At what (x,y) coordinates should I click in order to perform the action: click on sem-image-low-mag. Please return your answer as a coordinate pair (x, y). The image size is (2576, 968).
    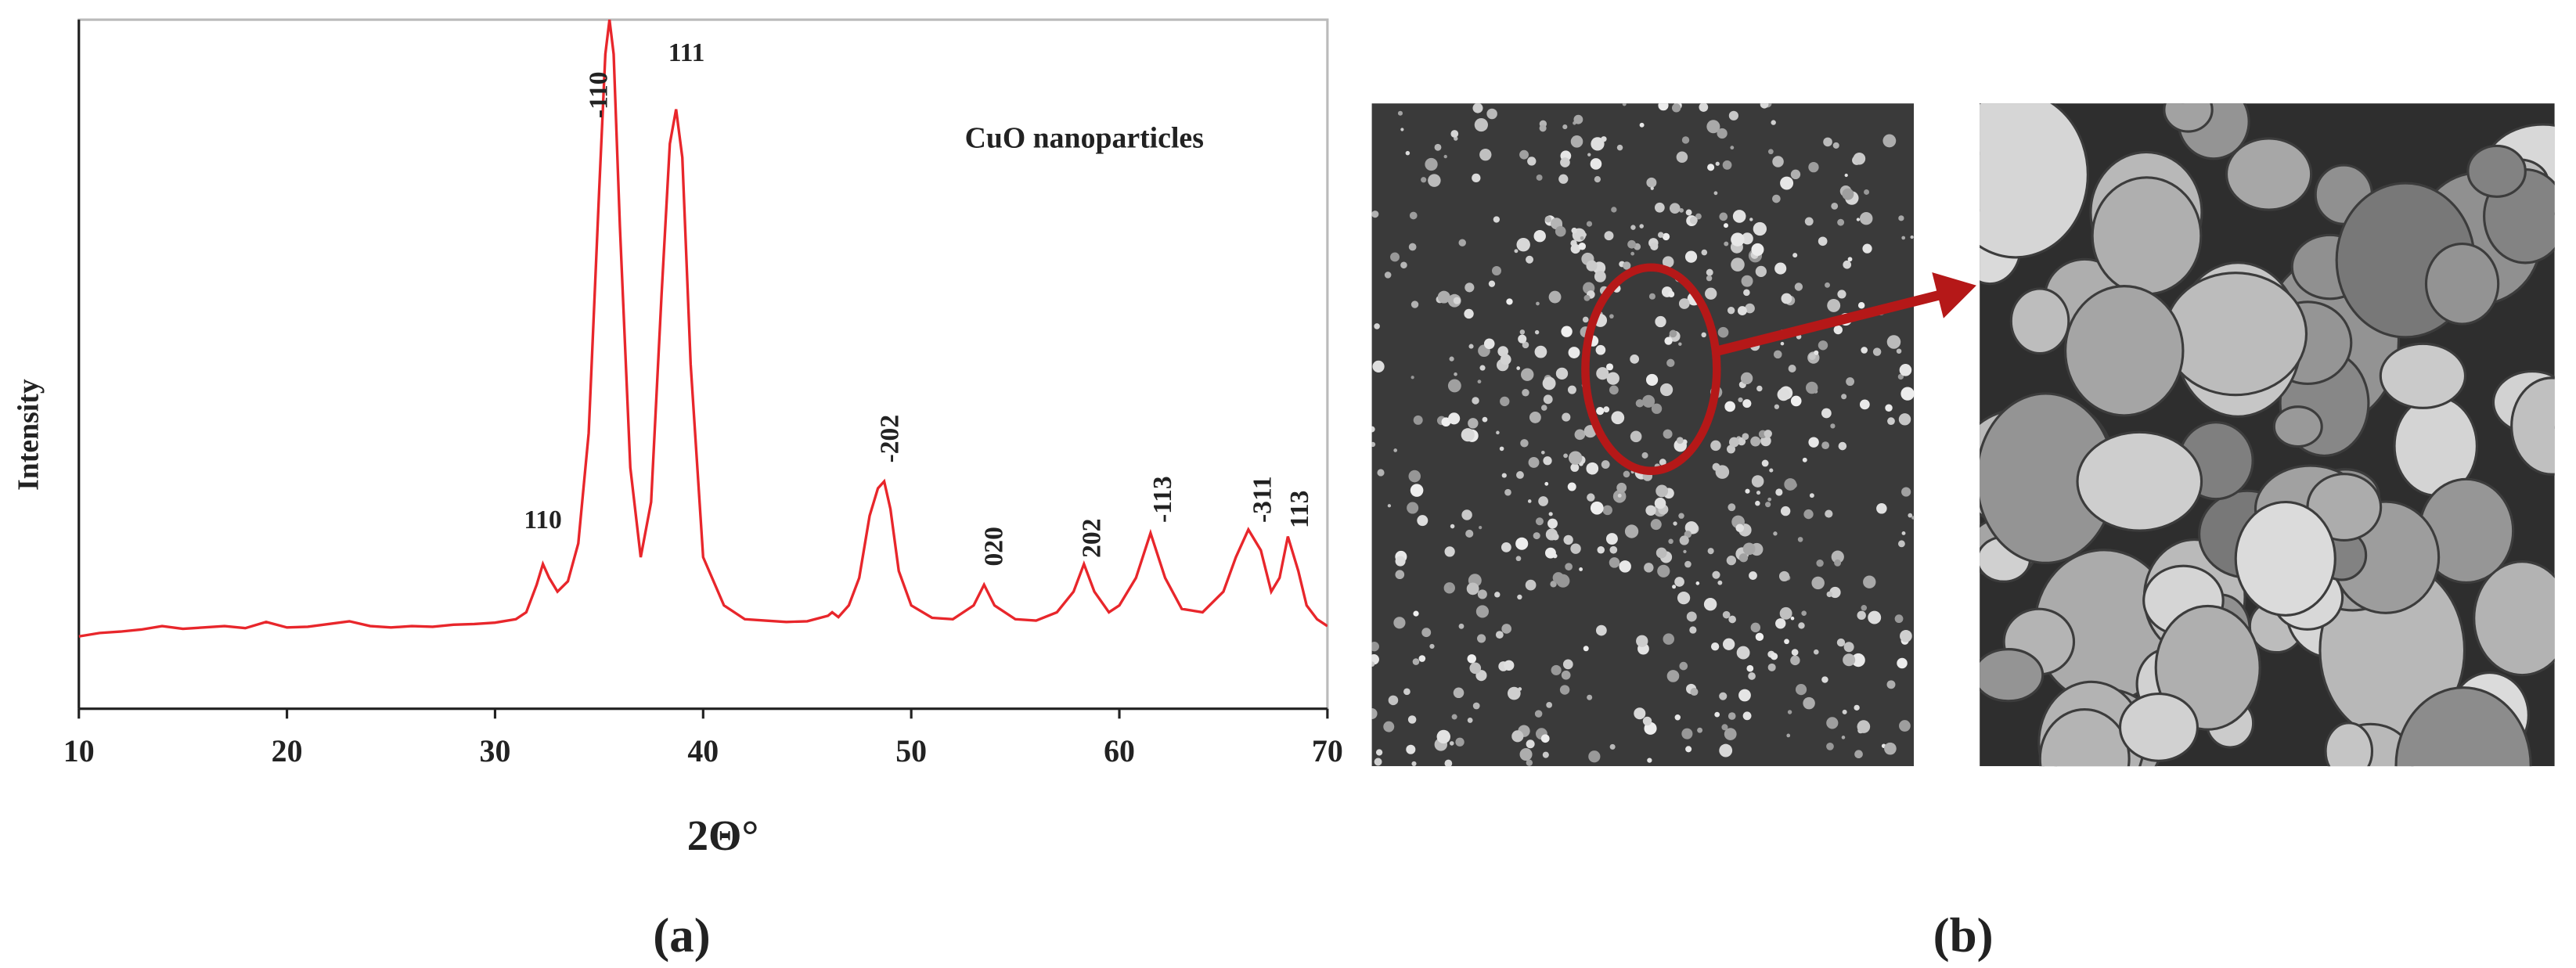
    Looking at the image, I should click on (1643, 435).